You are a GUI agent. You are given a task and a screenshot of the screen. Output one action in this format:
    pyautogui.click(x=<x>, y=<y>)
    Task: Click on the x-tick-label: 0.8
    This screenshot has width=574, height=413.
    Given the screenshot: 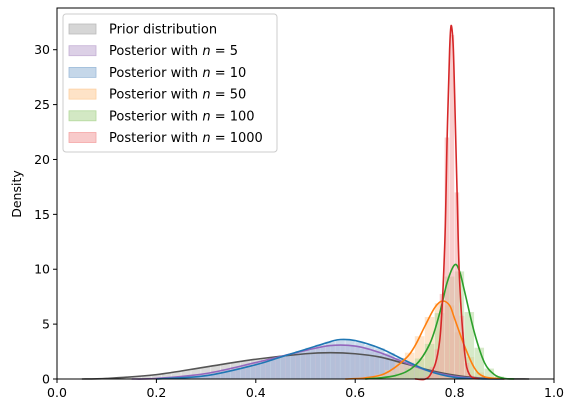 What is the action you would take?
    pyautogui.click(x=455, y=392)
    